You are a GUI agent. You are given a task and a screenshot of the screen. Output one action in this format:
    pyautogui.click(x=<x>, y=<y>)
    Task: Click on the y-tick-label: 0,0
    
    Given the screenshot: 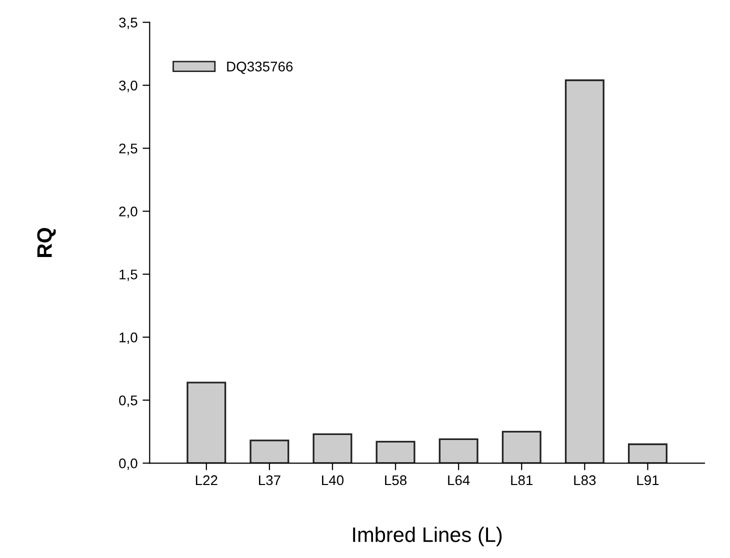 What is the action you would take?
    pyautogui.click(x=128, y=464)
    